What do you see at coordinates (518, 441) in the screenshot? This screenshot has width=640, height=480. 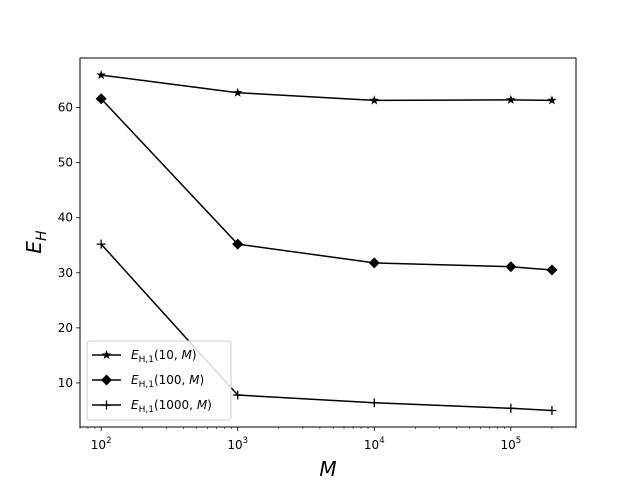 I see `x-tick-label-exp: 5` at bounding box center [518, 441].